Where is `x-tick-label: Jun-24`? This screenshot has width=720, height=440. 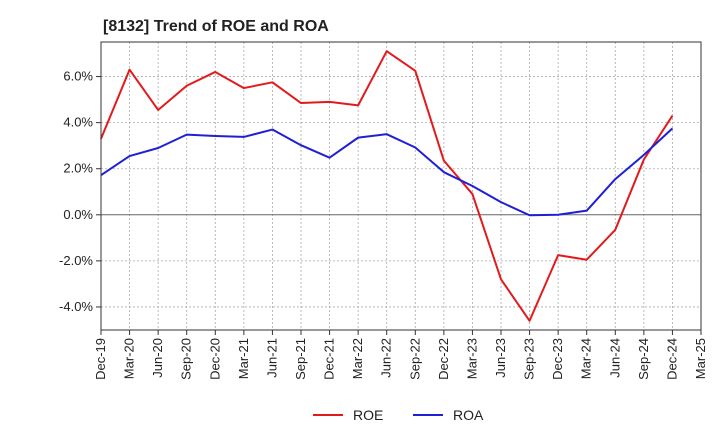
x-tick-label: Jun-24 is located at coordinates (614, 358).